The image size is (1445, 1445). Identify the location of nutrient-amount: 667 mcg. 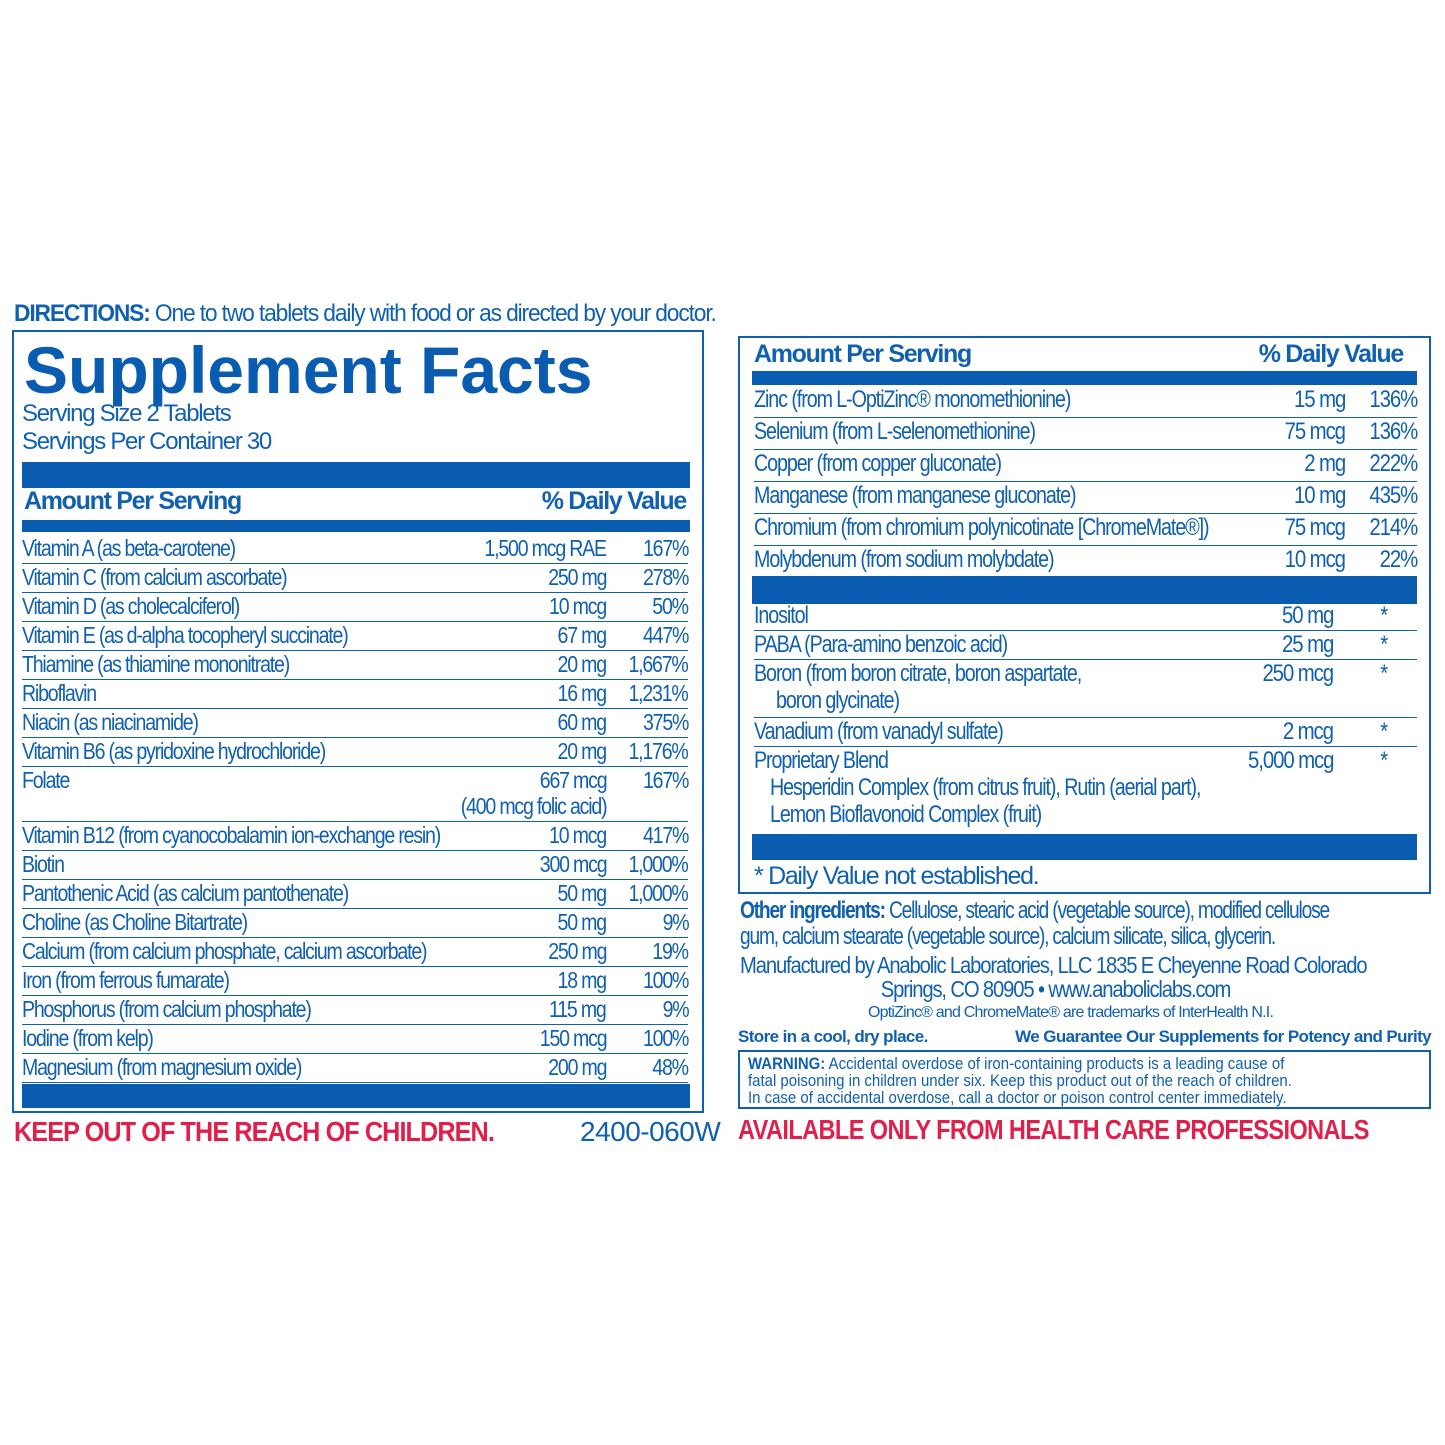
(573, 780).